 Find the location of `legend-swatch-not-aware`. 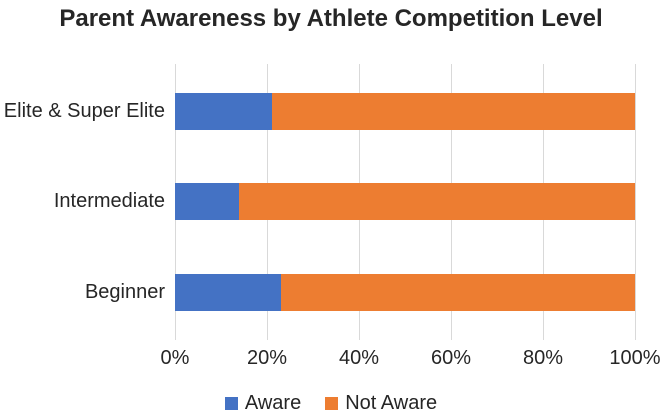

legend-swatch-not-aware is located at coordinates (332, 403).